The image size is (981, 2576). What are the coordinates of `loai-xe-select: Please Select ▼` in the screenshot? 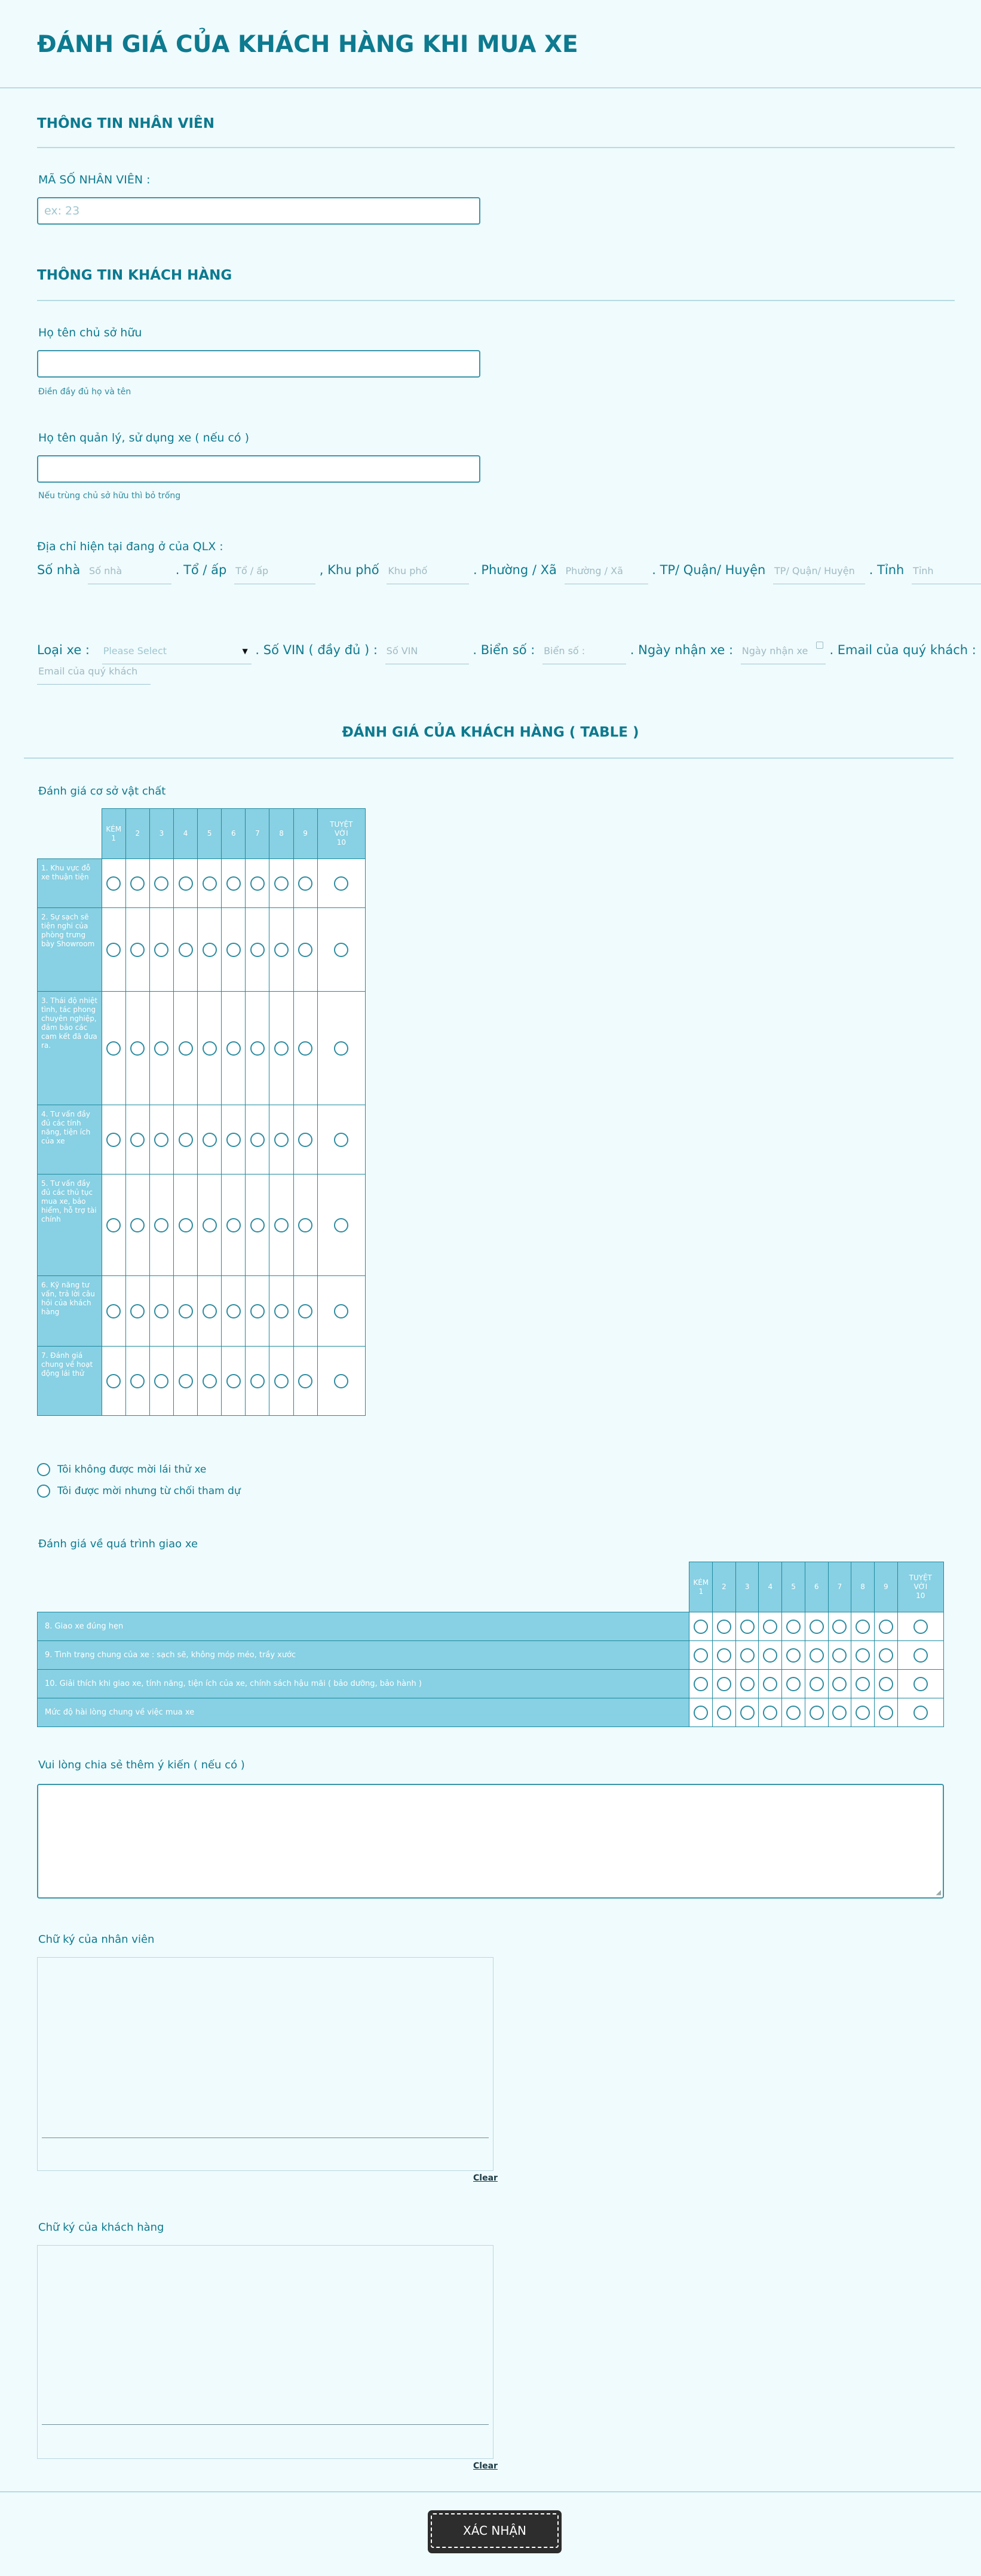 It's located at (177, 652).